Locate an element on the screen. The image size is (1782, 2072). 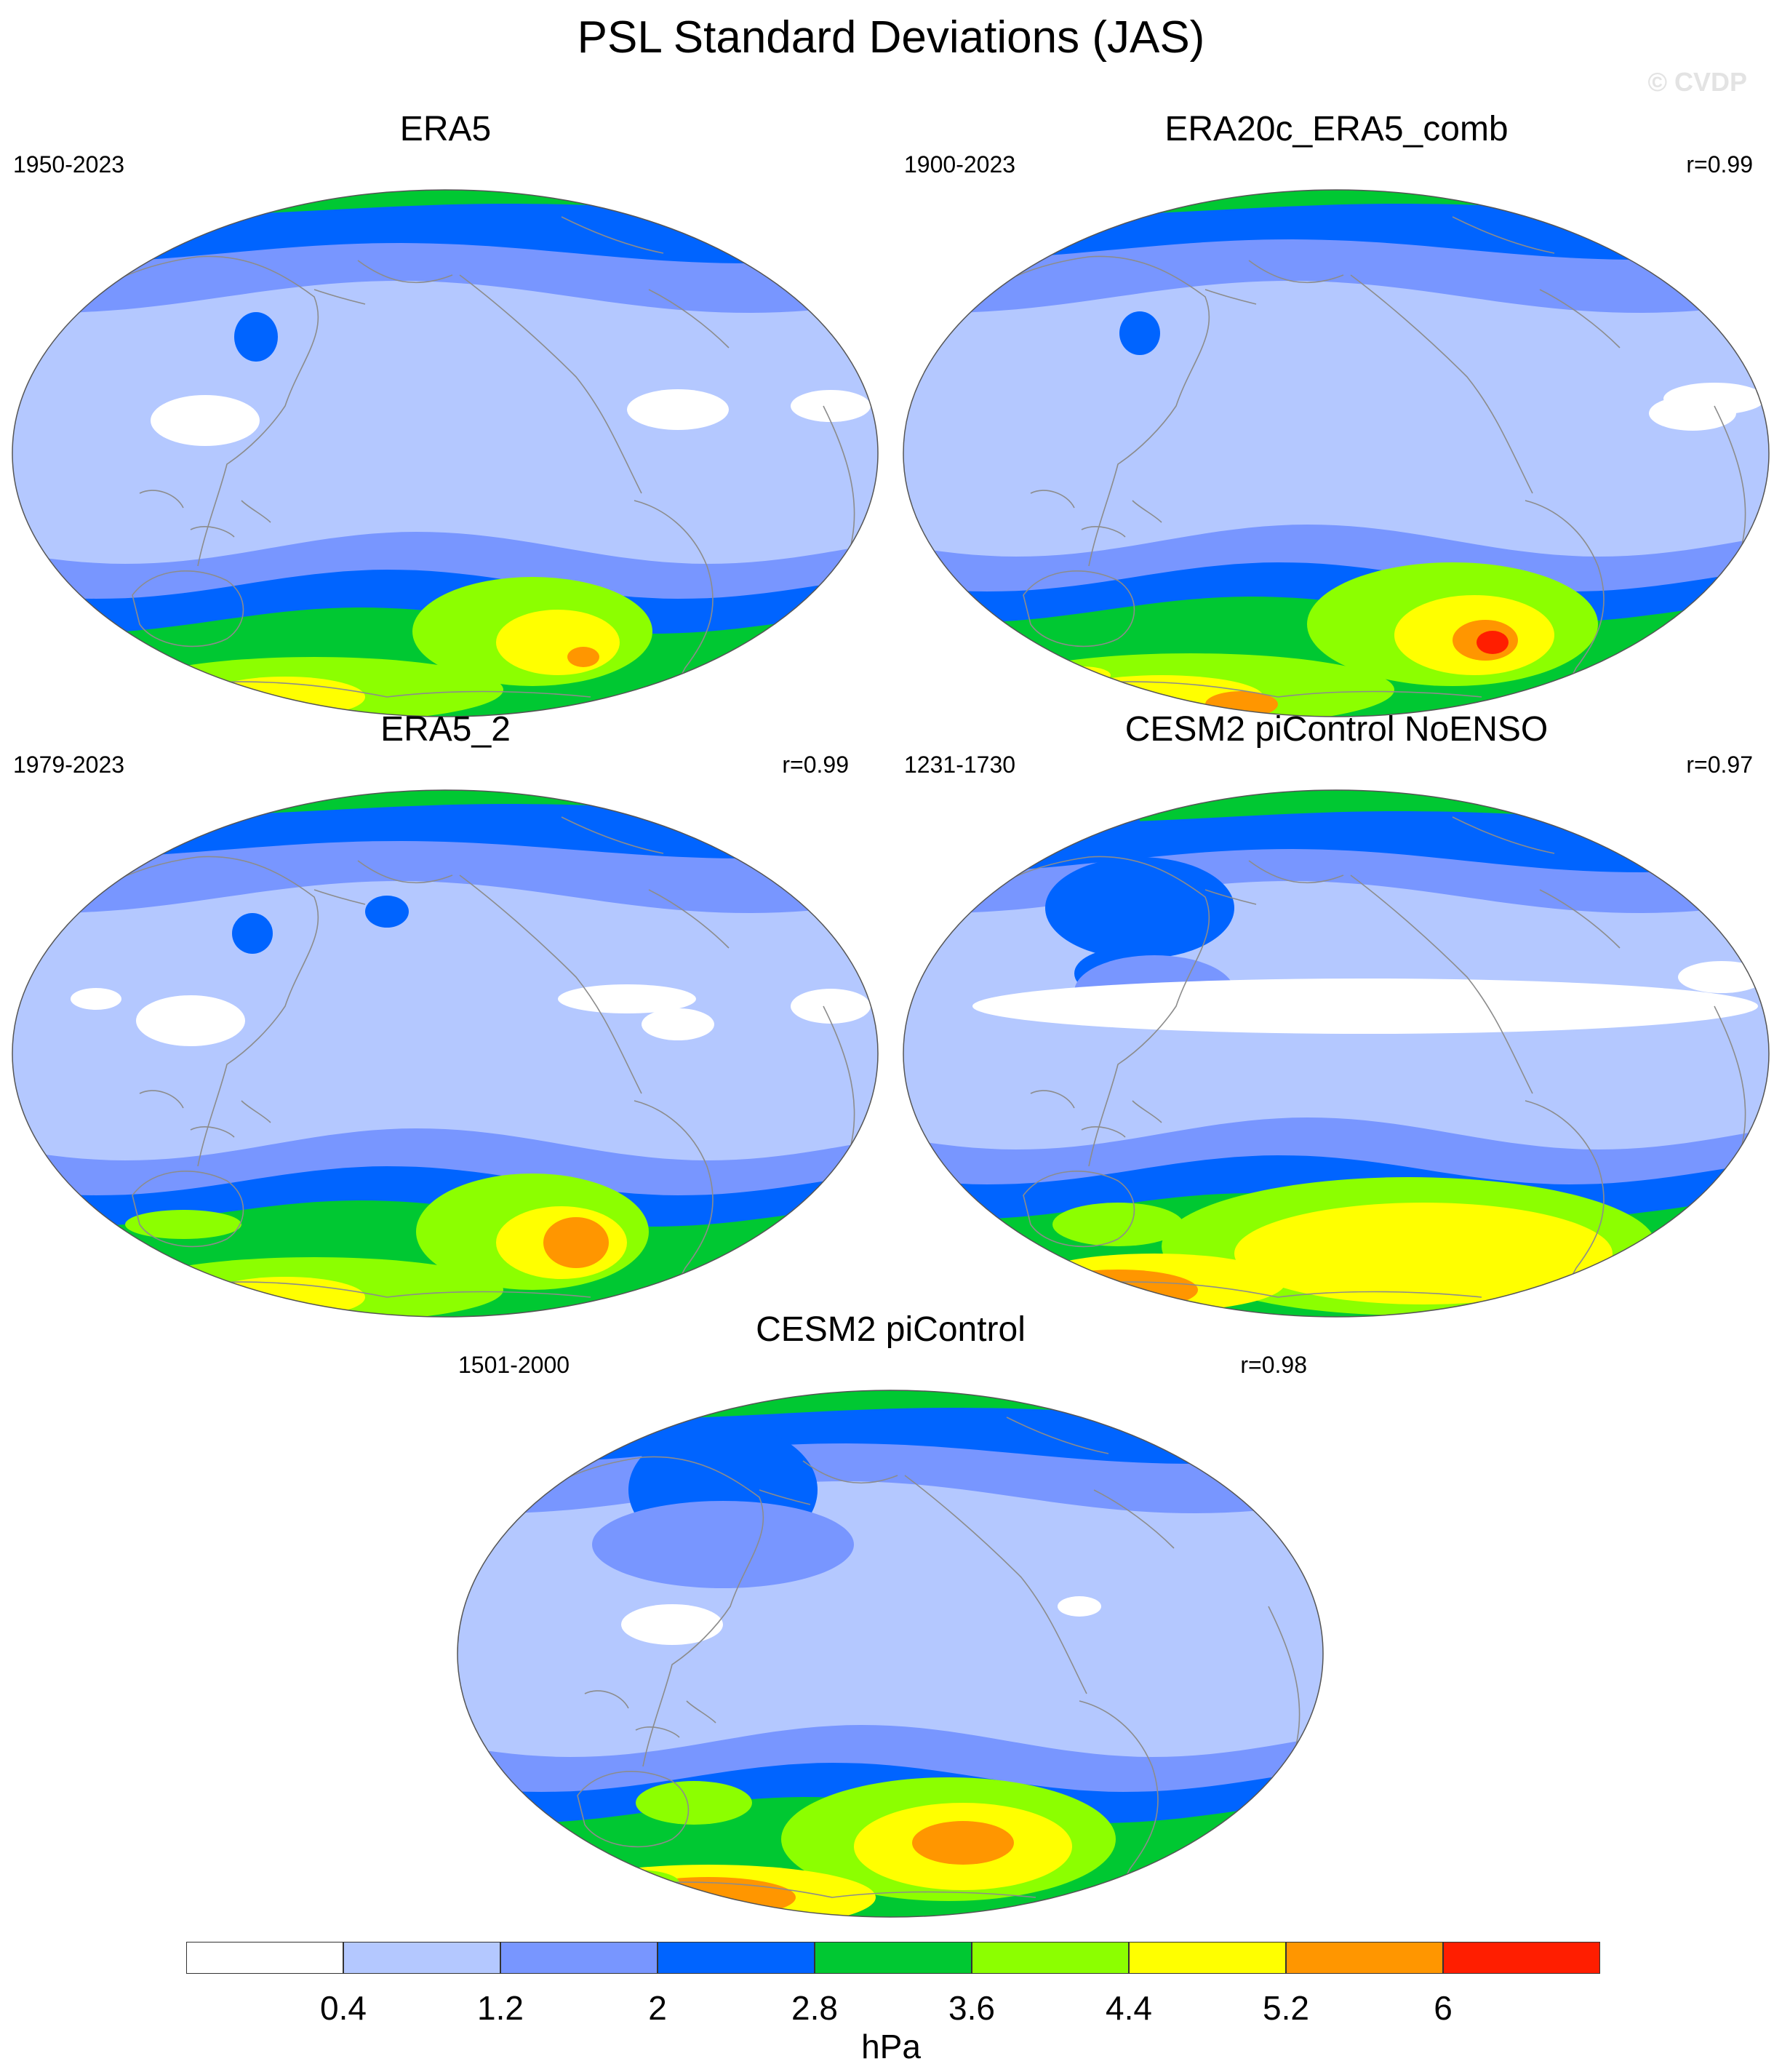
panel-years: 1979-2023 is located at coordinates (69, 765).